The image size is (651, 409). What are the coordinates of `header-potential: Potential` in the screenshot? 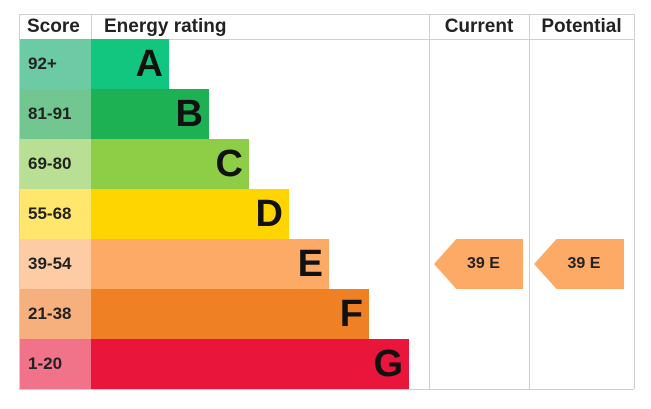 It's located at (581, 26).